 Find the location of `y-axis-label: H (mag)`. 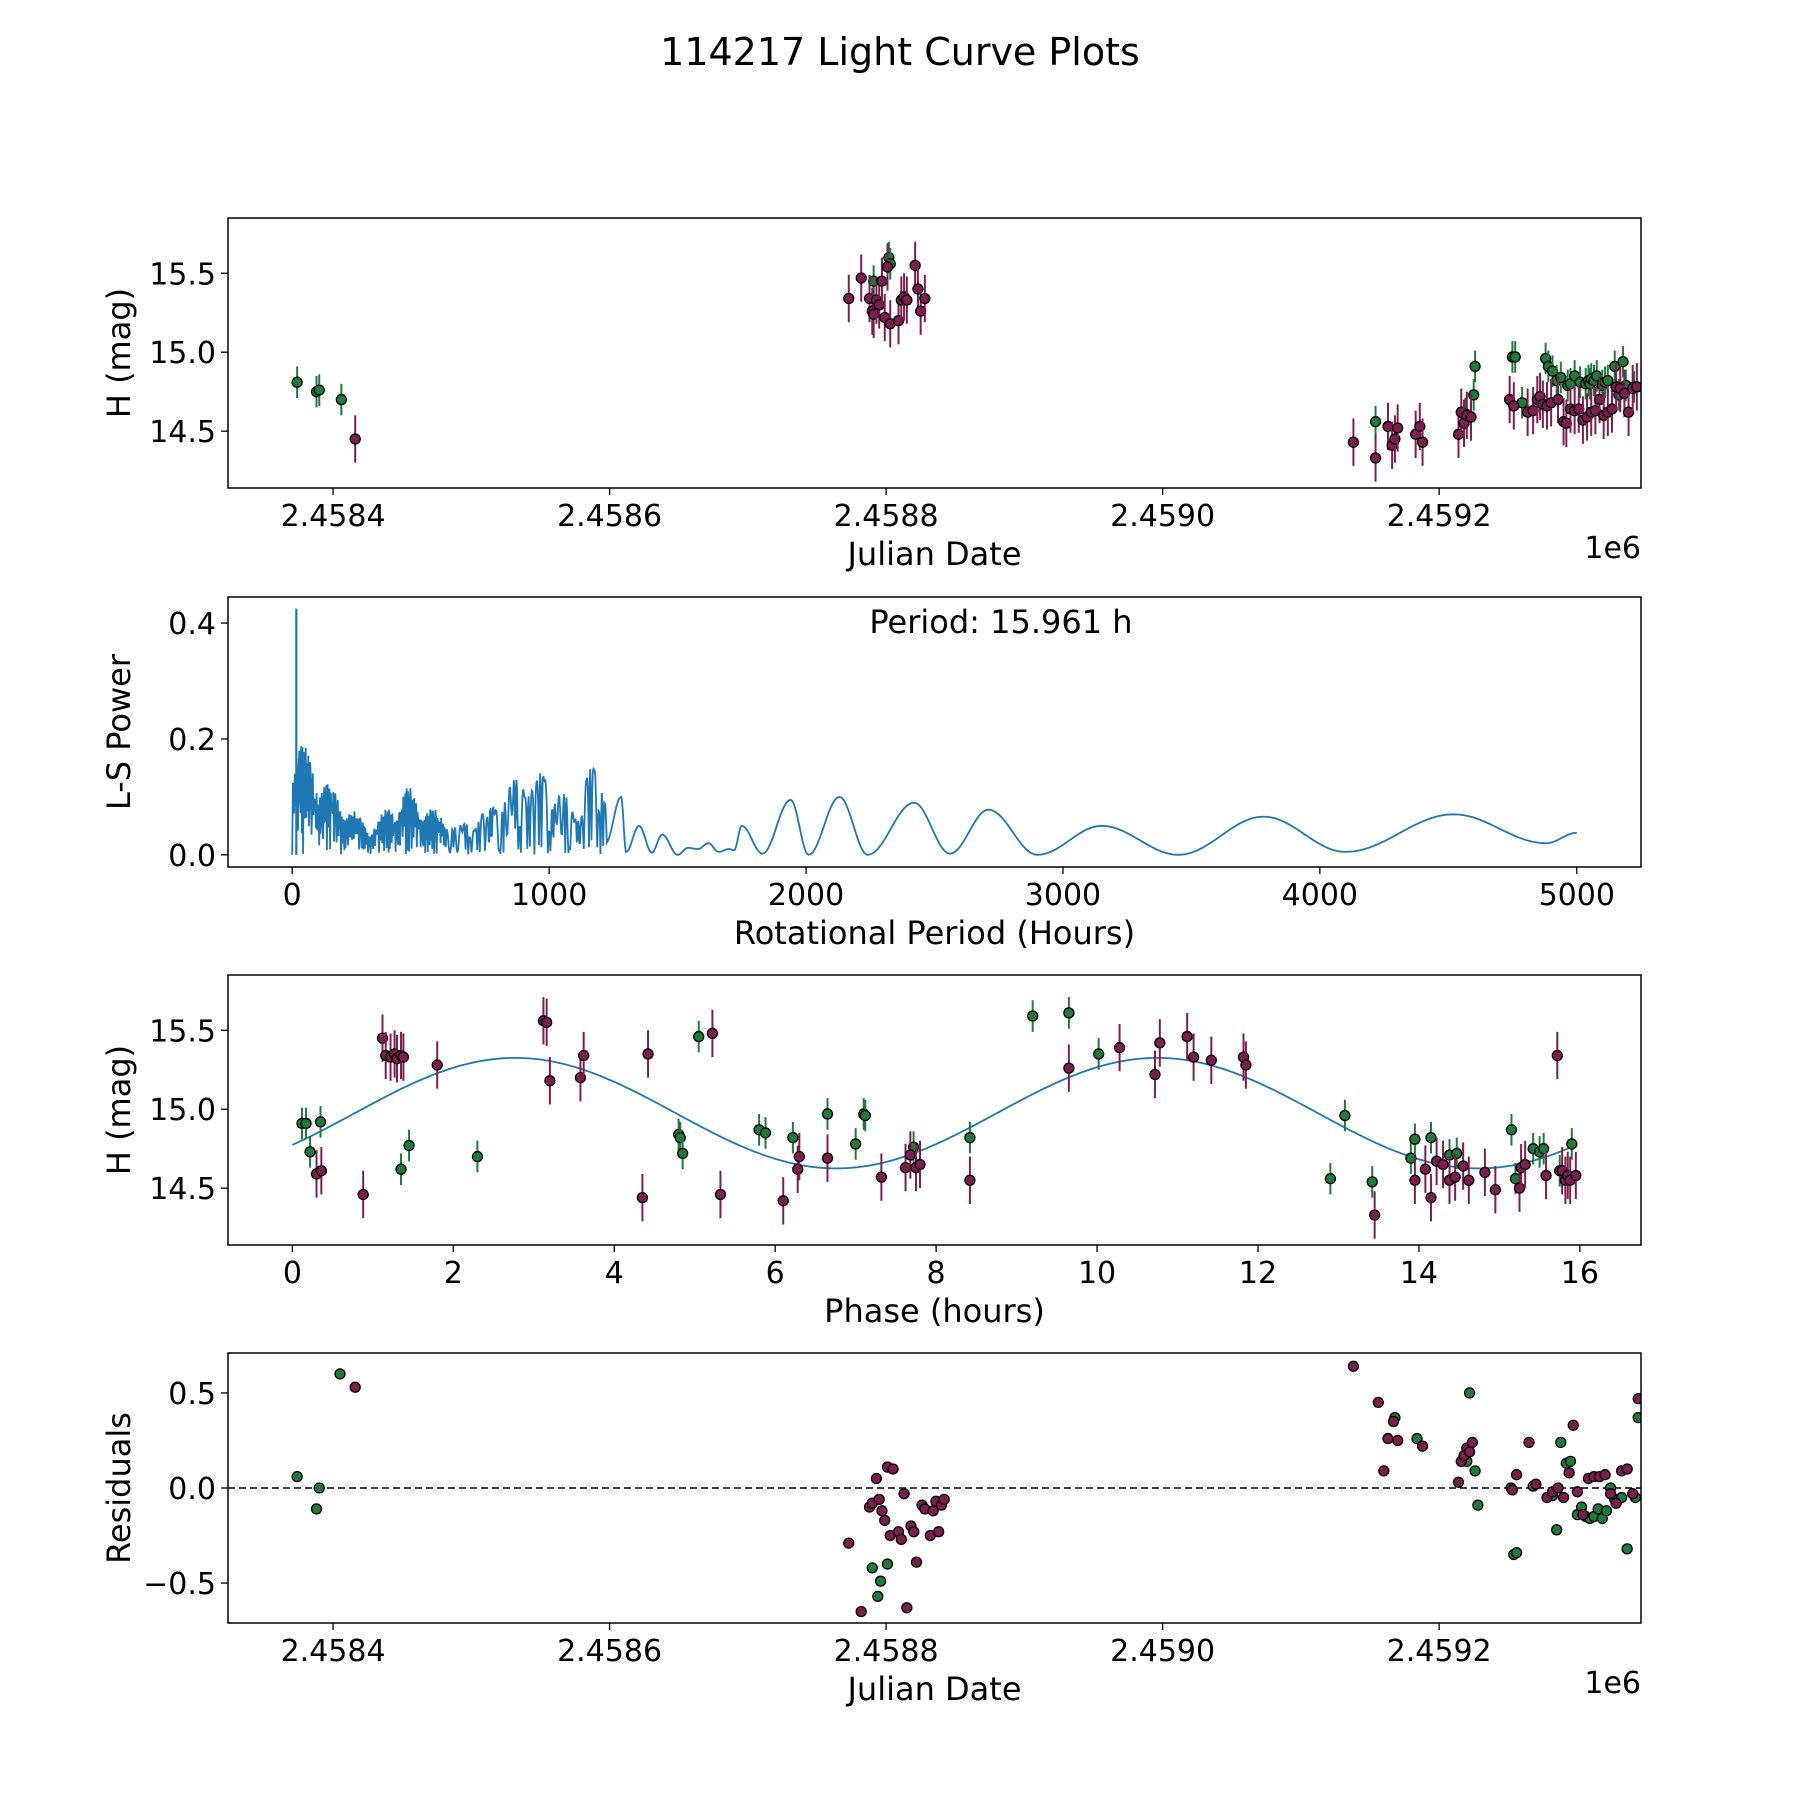

y-axis-label: H (mag) is located at coordinates (119, 1110).